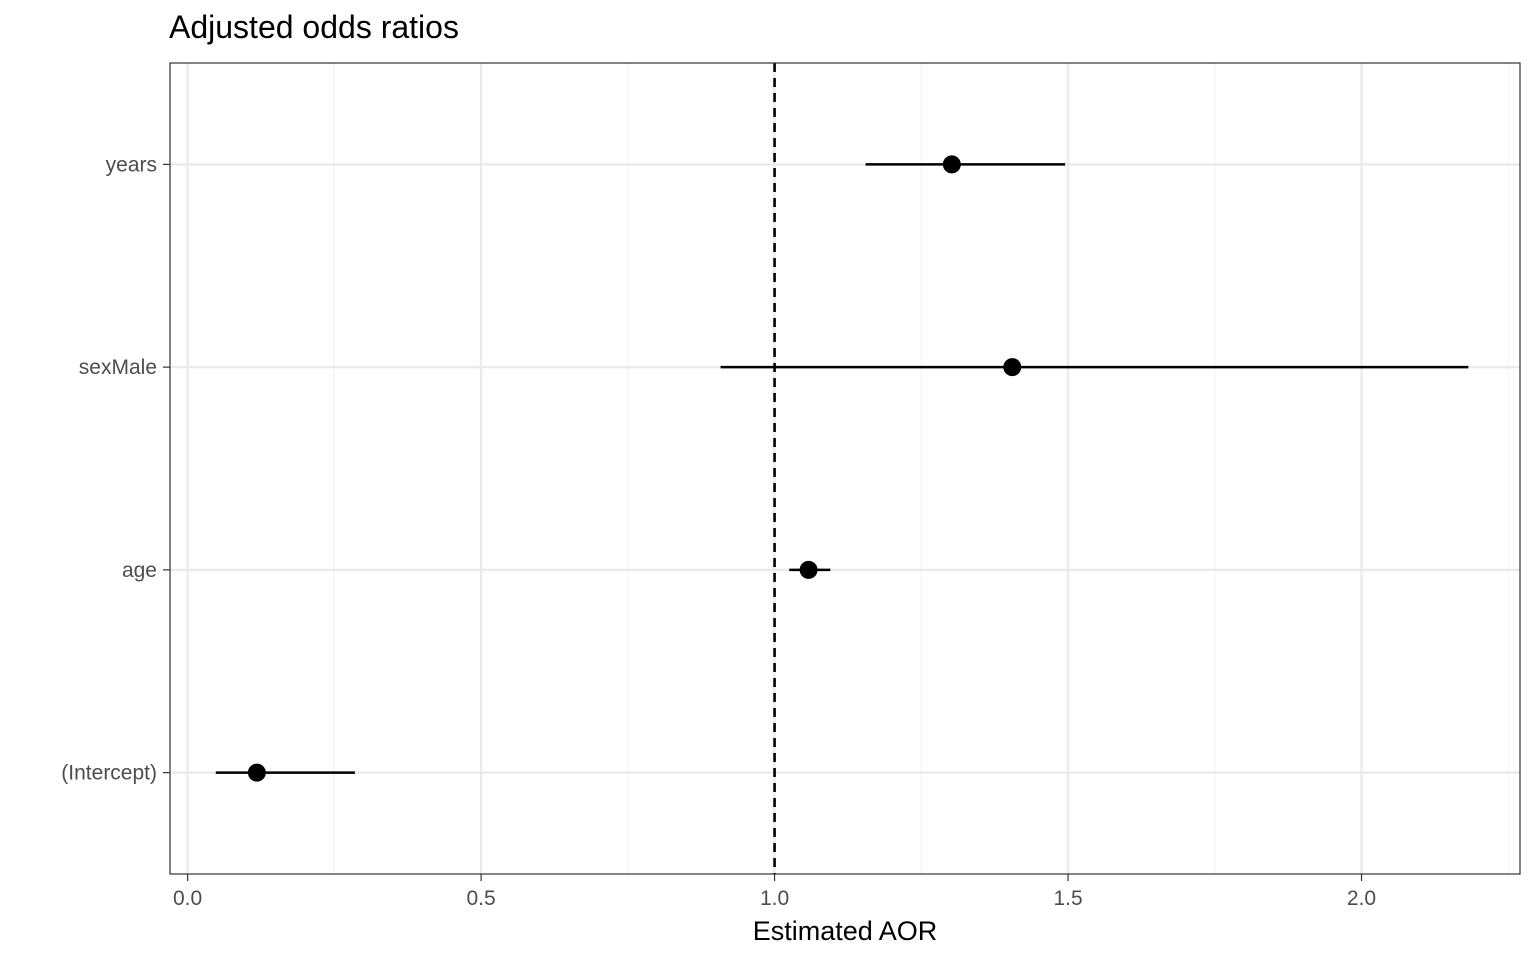  I want to click on y-tick-label: (Intercept), so click(109, 773).